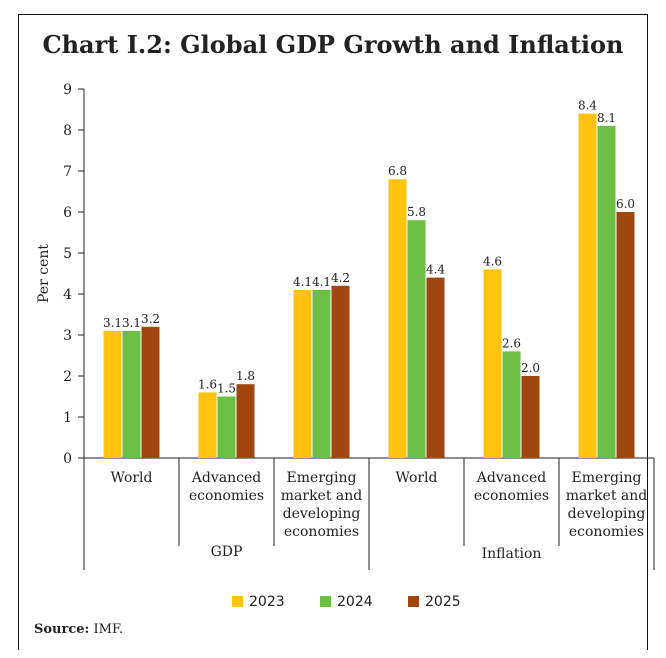 Image resolution: width=666 pixels, height=658 pixels. I want to click on data-label: 6.0, so click(625, 204).